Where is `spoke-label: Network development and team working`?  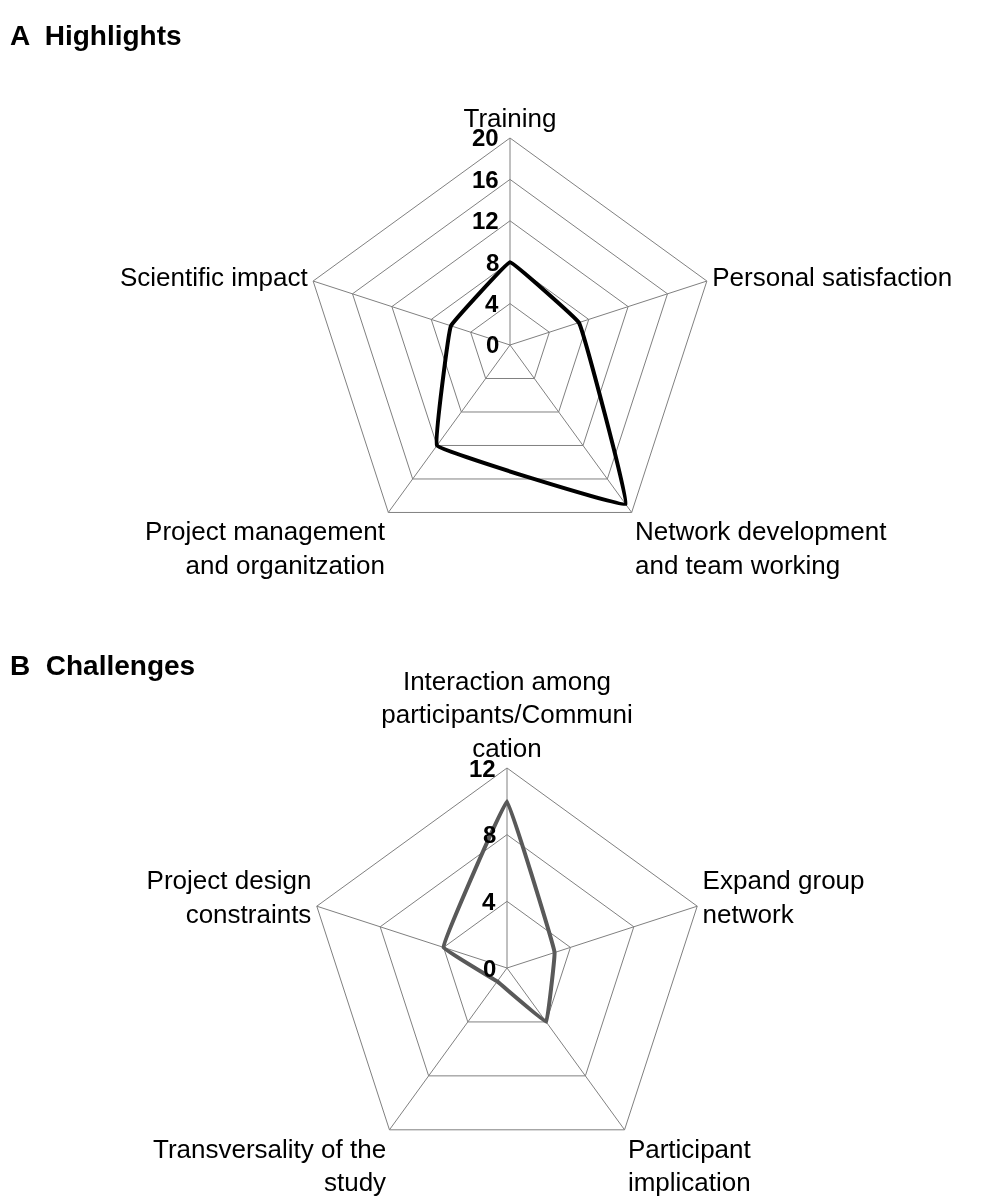
spoke-label: Network development and team working is located at coordinates (761, 548).